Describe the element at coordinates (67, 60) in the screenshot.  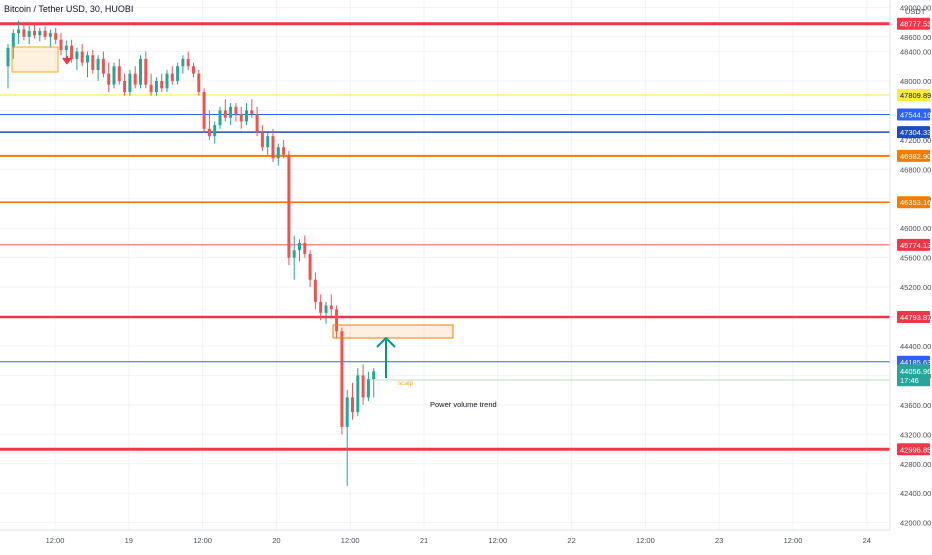
I see `down-arrow-icon` at that location.